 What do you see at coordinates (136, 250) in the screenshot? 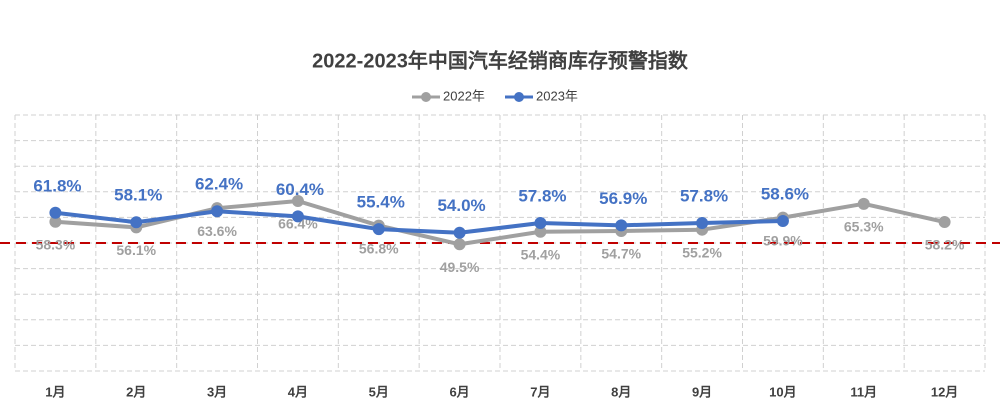
I see `data-label: 56.1%` at bounding box center [136, 250].